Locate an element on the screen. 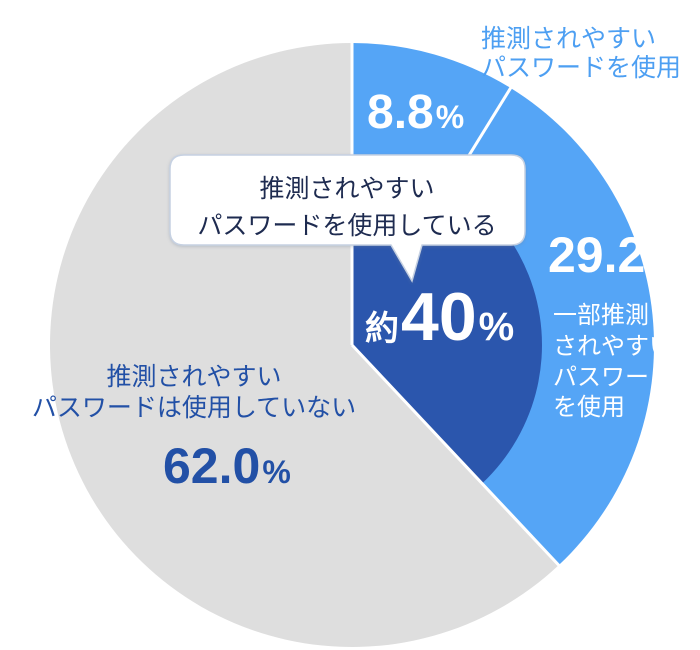 The width and height of the screenshot is (700, 650). slice-2-value: 29.2 is located at coordinates (596, 255).